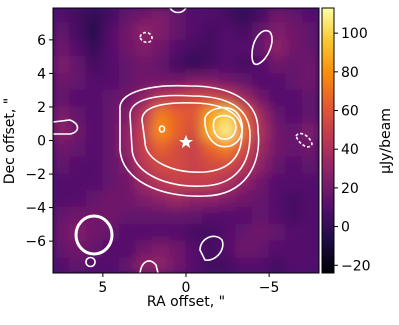  Describe the element at coordinates (354, 34) in the screenshot. I see `colorbar-tick-label: 100` at that location.